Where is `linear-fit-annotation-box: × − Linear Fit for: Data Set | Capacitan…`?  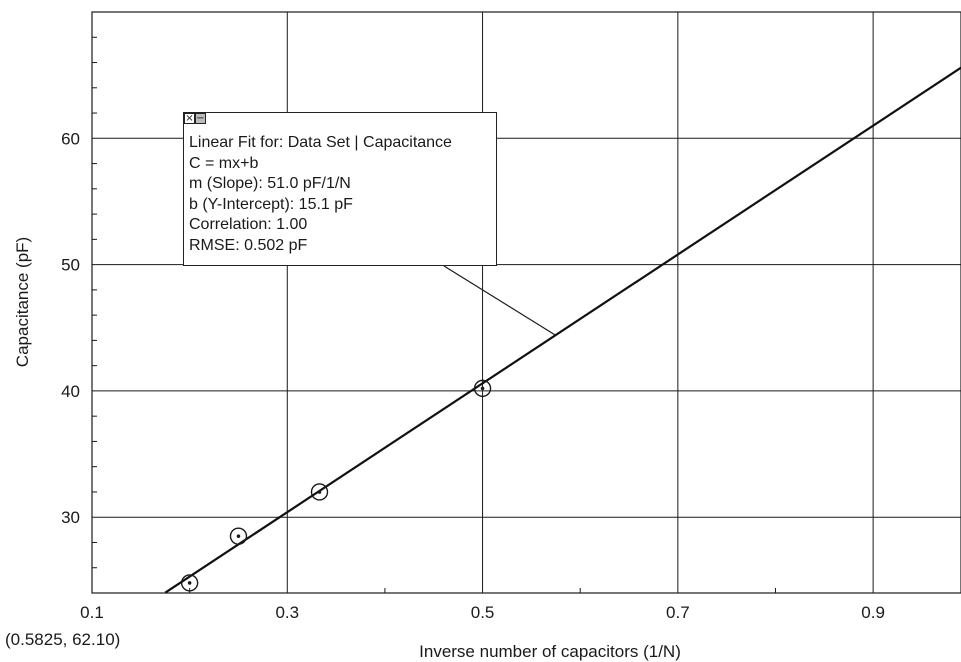 linear-fit-annotation-box: × − Linear Fit for: Data Set | Capacitan… is located at coordinates (340, 189).